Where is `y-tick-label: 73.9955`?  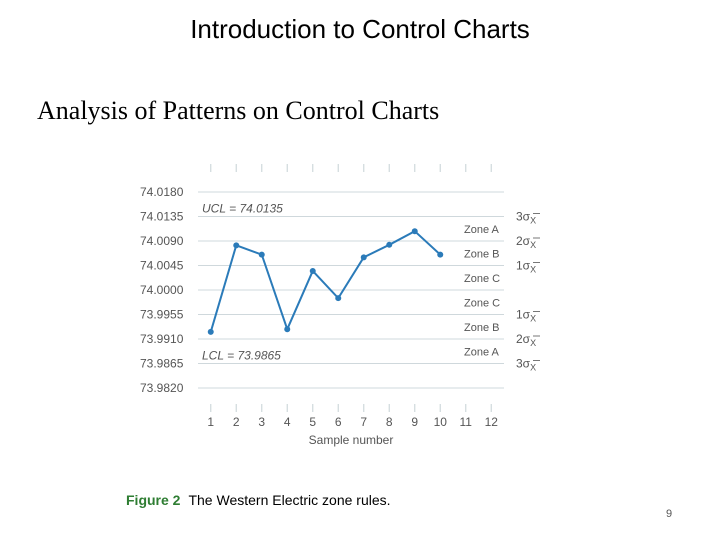
y-tick-label: 73.9955 is located at coordinates (162, 315).